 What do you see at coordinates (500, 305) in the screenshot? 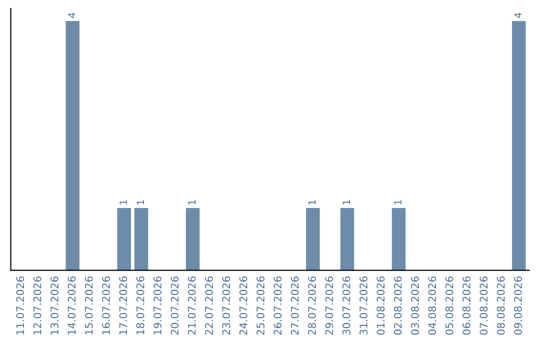
I see `x-tick-label: 08.08.2026` at bounding box center [500, 305].